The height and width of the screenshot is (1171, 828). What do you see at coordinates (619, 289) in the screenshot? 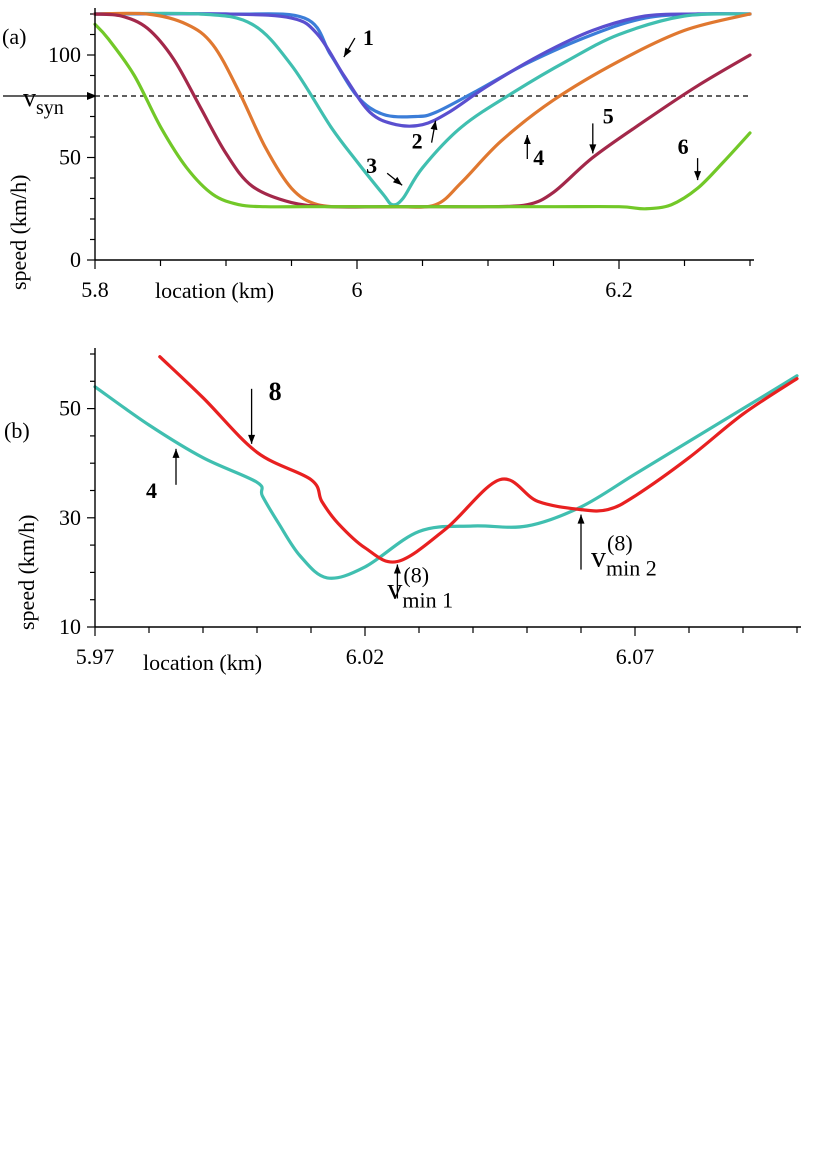
I see `x-tick-label: 6.2` at bounding box center [619, 289].